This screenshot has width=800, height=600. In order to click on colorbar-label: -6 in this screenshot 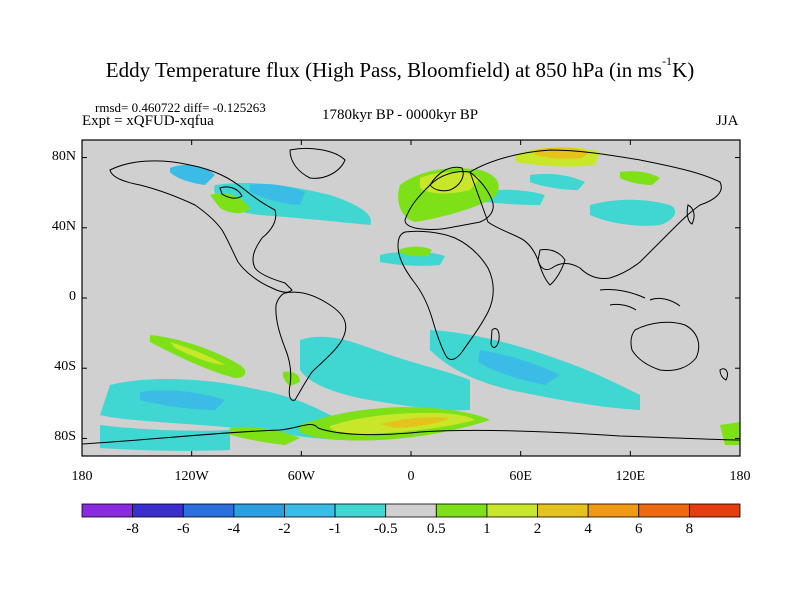, I will do `click(183, 529)`.